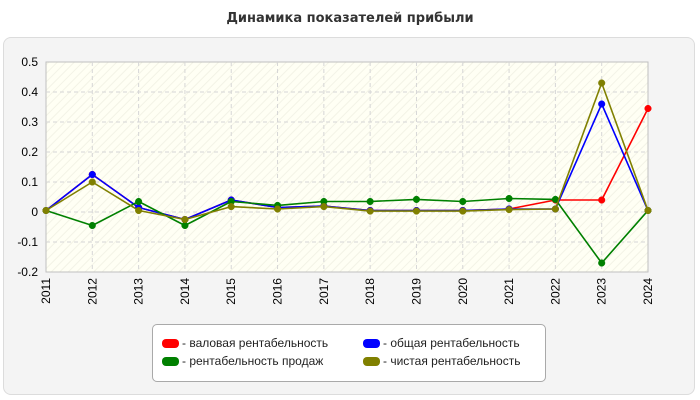  Describe the element at coordinates (452, 361) in the screenshot. I see `legend-label: - чистая рентабельность` at that location.